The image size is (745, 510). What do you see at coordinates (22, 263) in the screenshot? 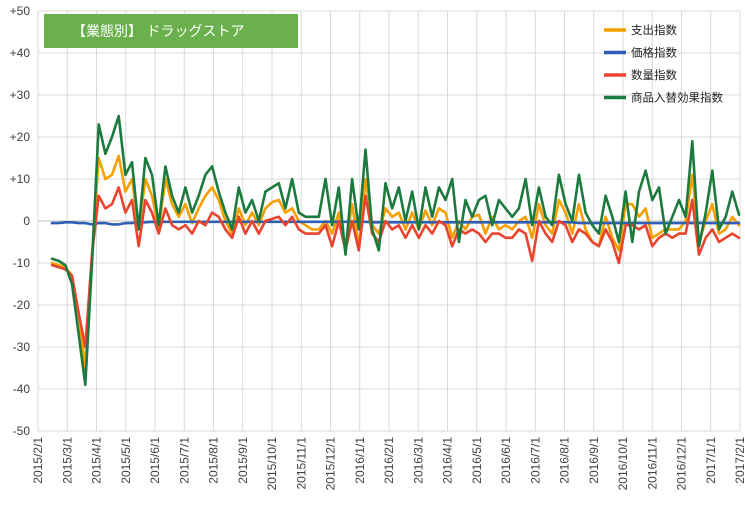
I see `y-tick-label: -10` at bounding box center [22, 263].